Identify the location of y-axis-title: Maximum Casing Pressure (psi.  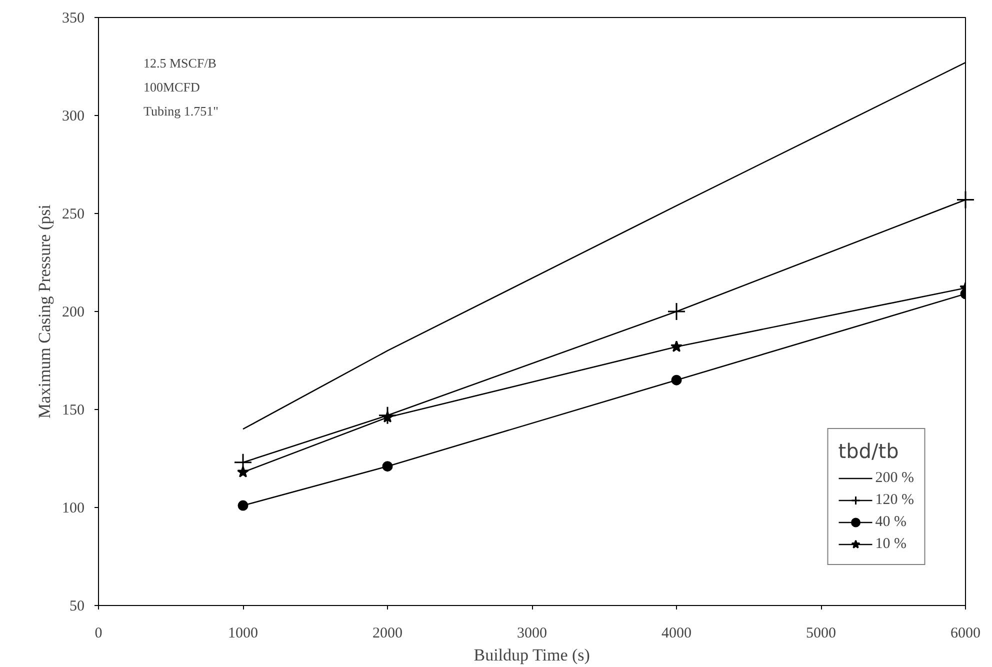
(44, 311).